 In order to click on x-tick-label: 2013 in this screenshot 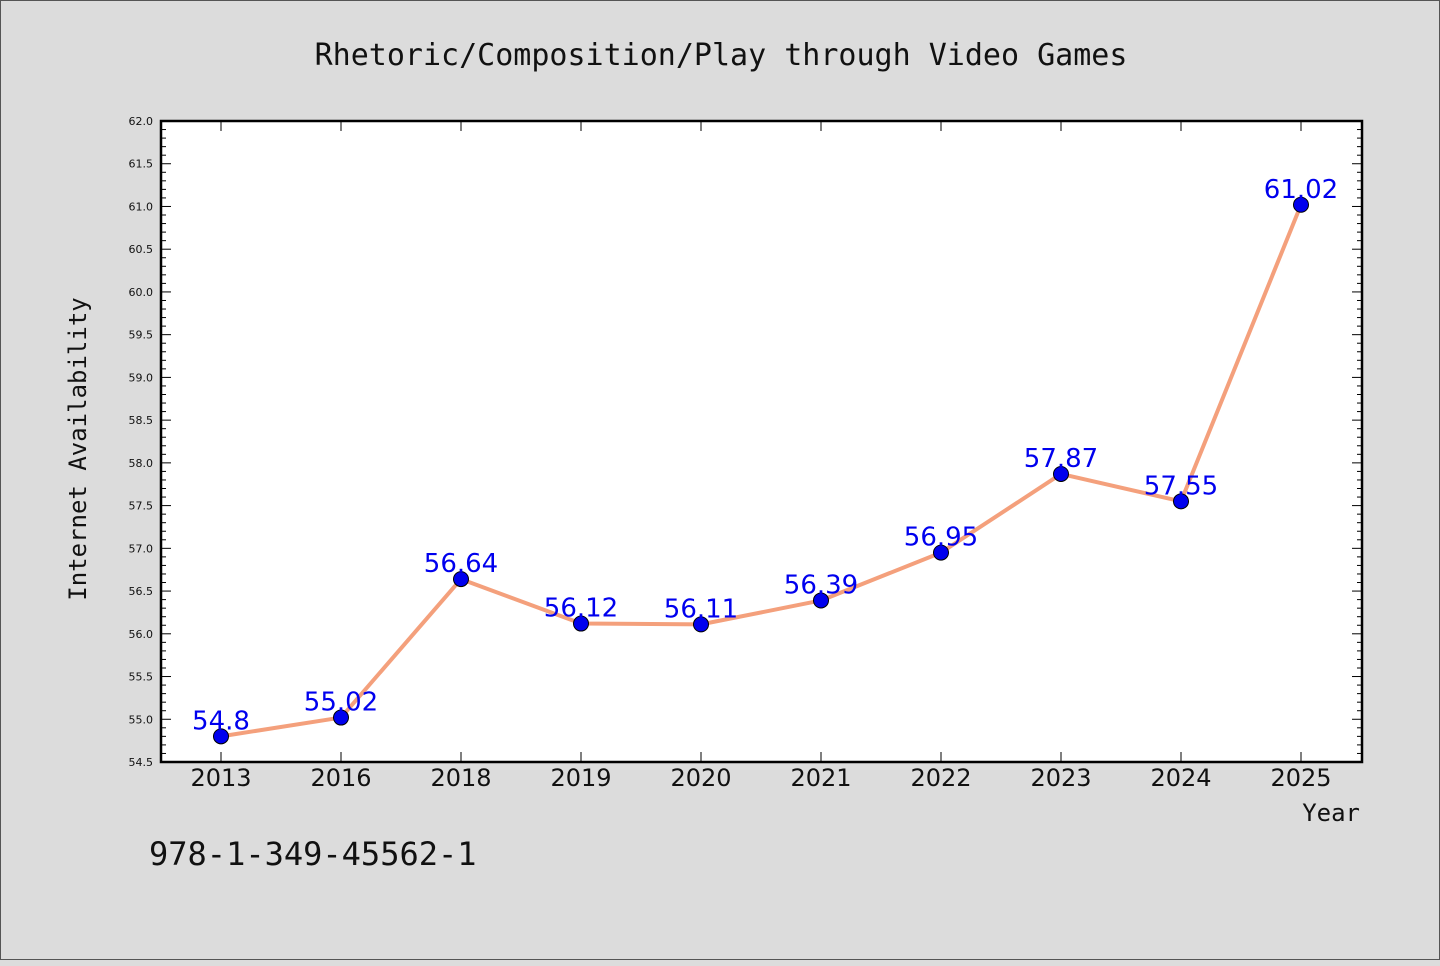, I will do `click(220, 778)`.